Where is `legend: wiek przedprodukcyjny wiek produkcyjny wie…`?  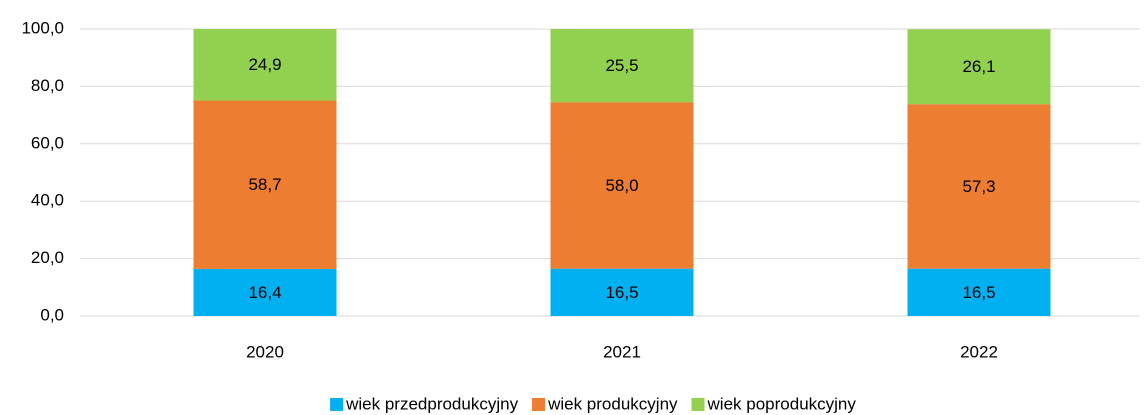 legend: wiek przedprodukcyjny wiek produkcyjny wie… is located at coordinates (593, 403).